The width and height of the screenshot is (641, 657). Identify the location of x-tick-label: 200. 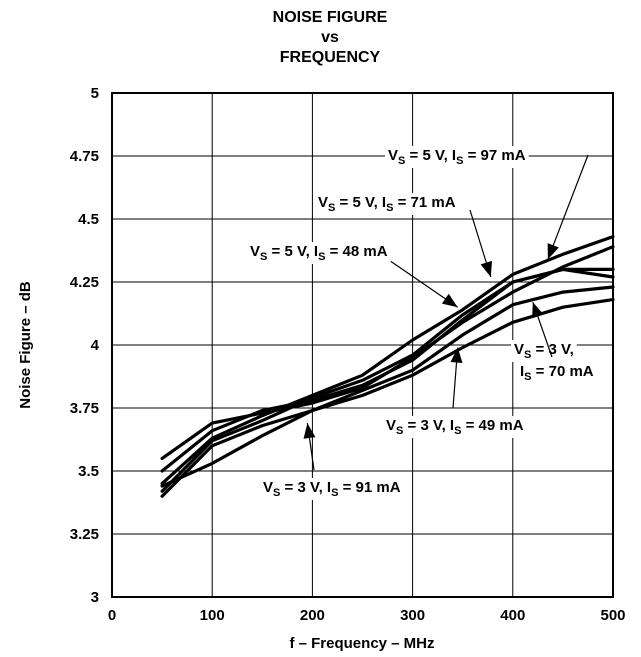
(312, 615).